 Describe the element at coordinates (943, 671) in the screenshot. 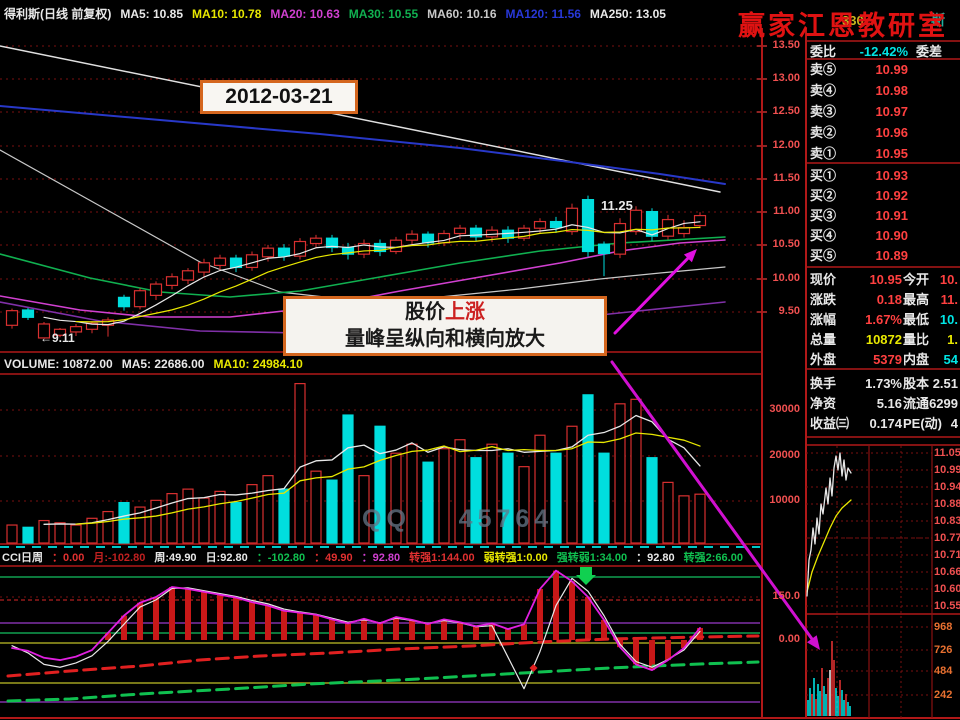

I see `mini-volume-label: 484` at that location.